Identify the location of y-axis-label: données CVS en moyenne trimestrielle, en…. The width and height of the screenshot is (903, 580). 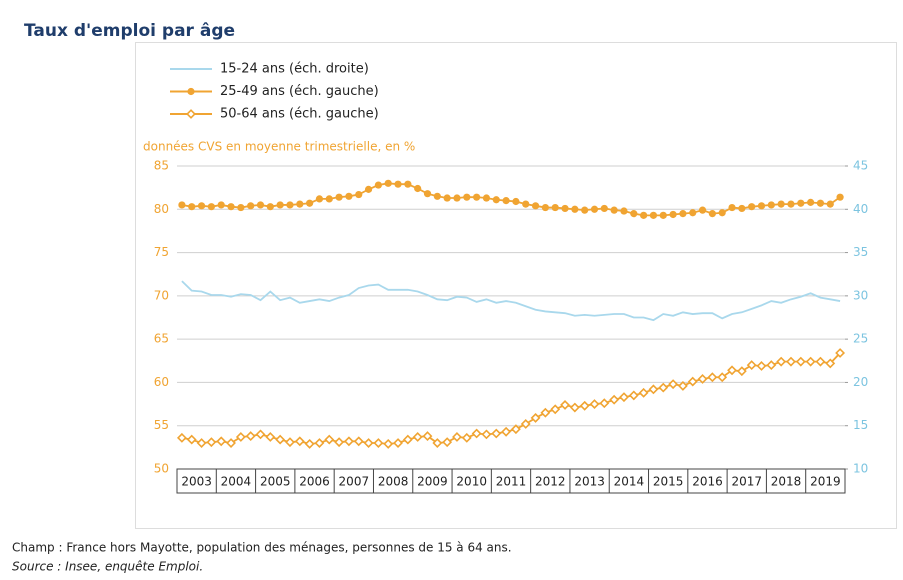
(279, 147).